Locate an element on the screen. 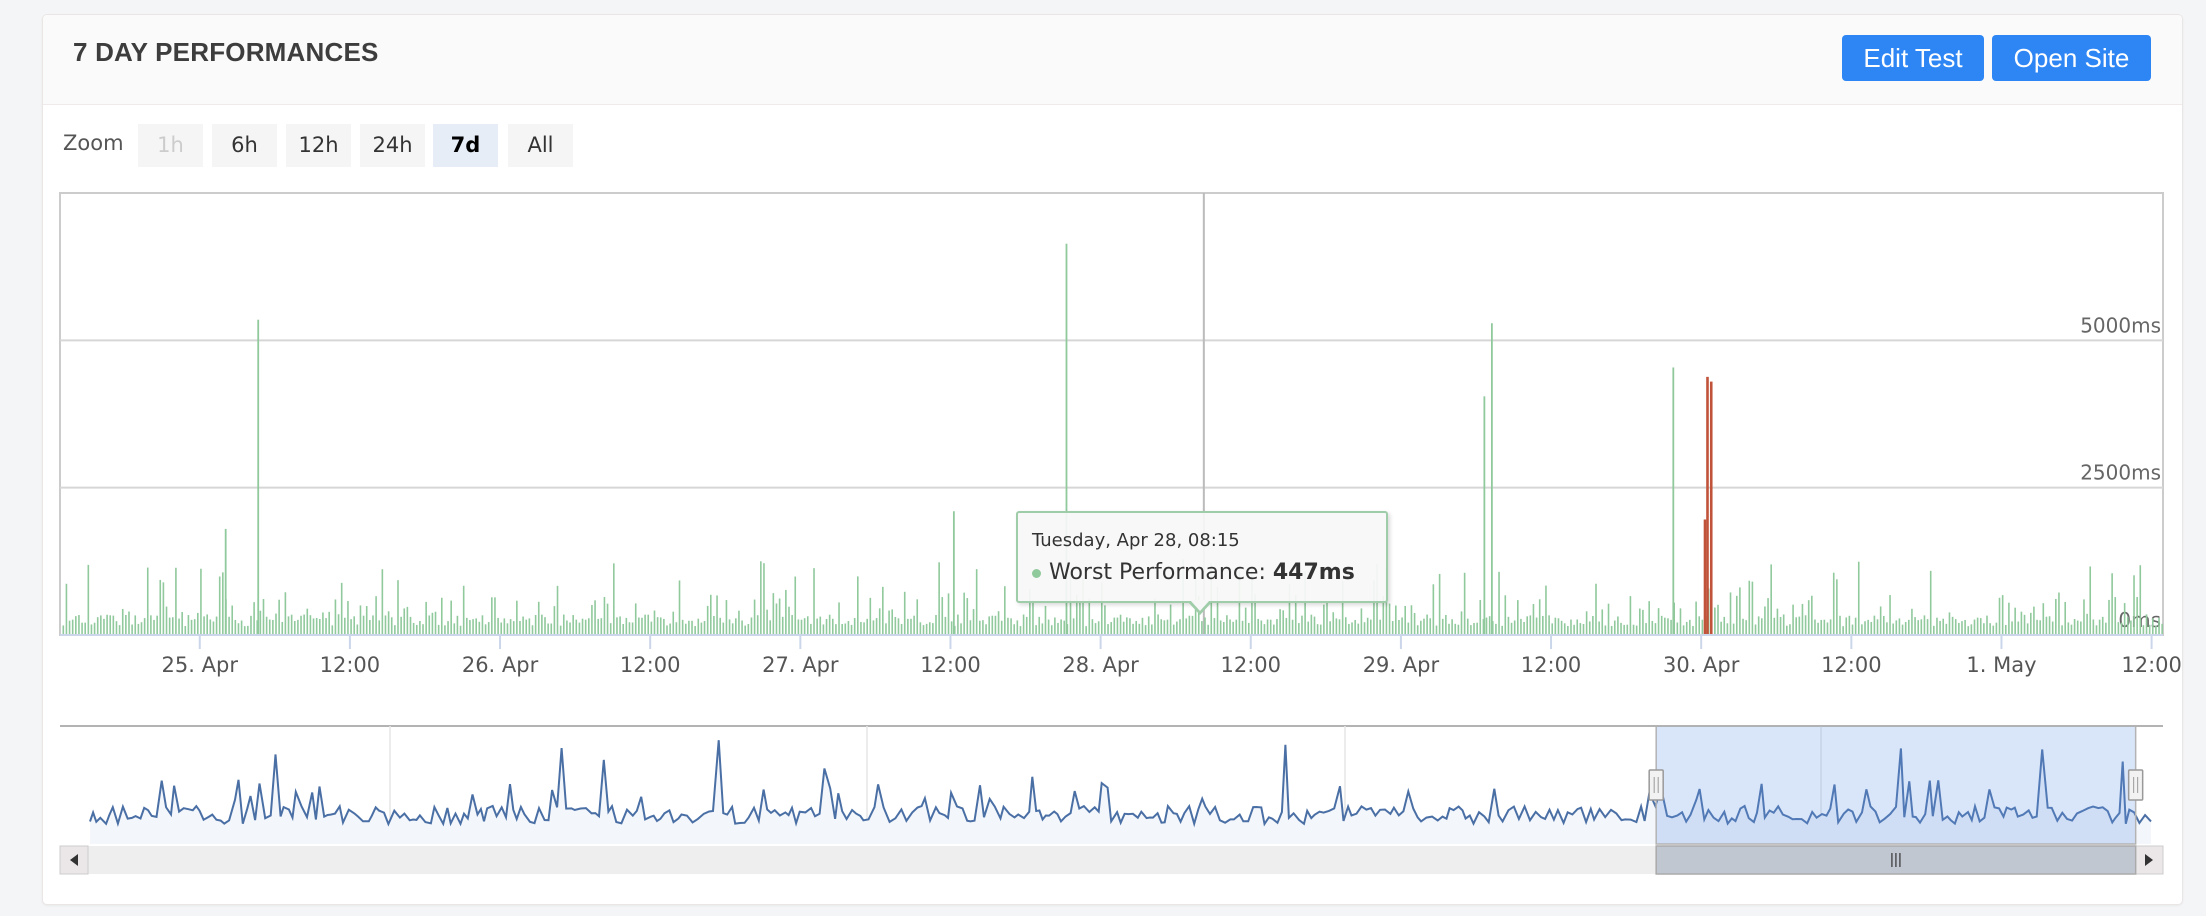 The height and width of the screenshot is (916, 2206). zoom-1h-button: 1h is located at coordinates (170, 145).